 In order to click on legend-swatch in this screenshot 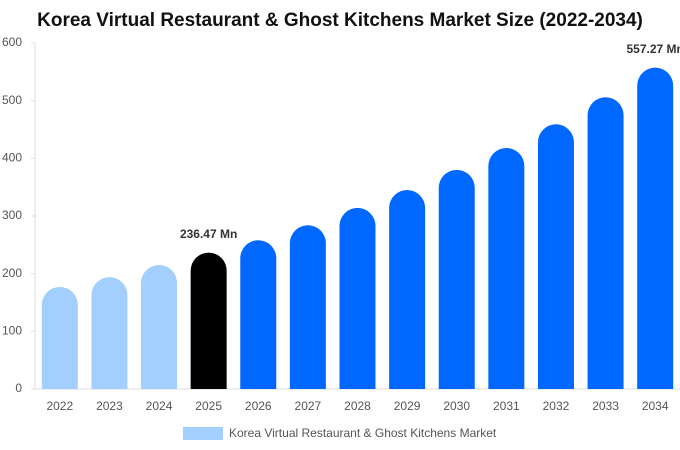, I will do `click(203, 433)`.